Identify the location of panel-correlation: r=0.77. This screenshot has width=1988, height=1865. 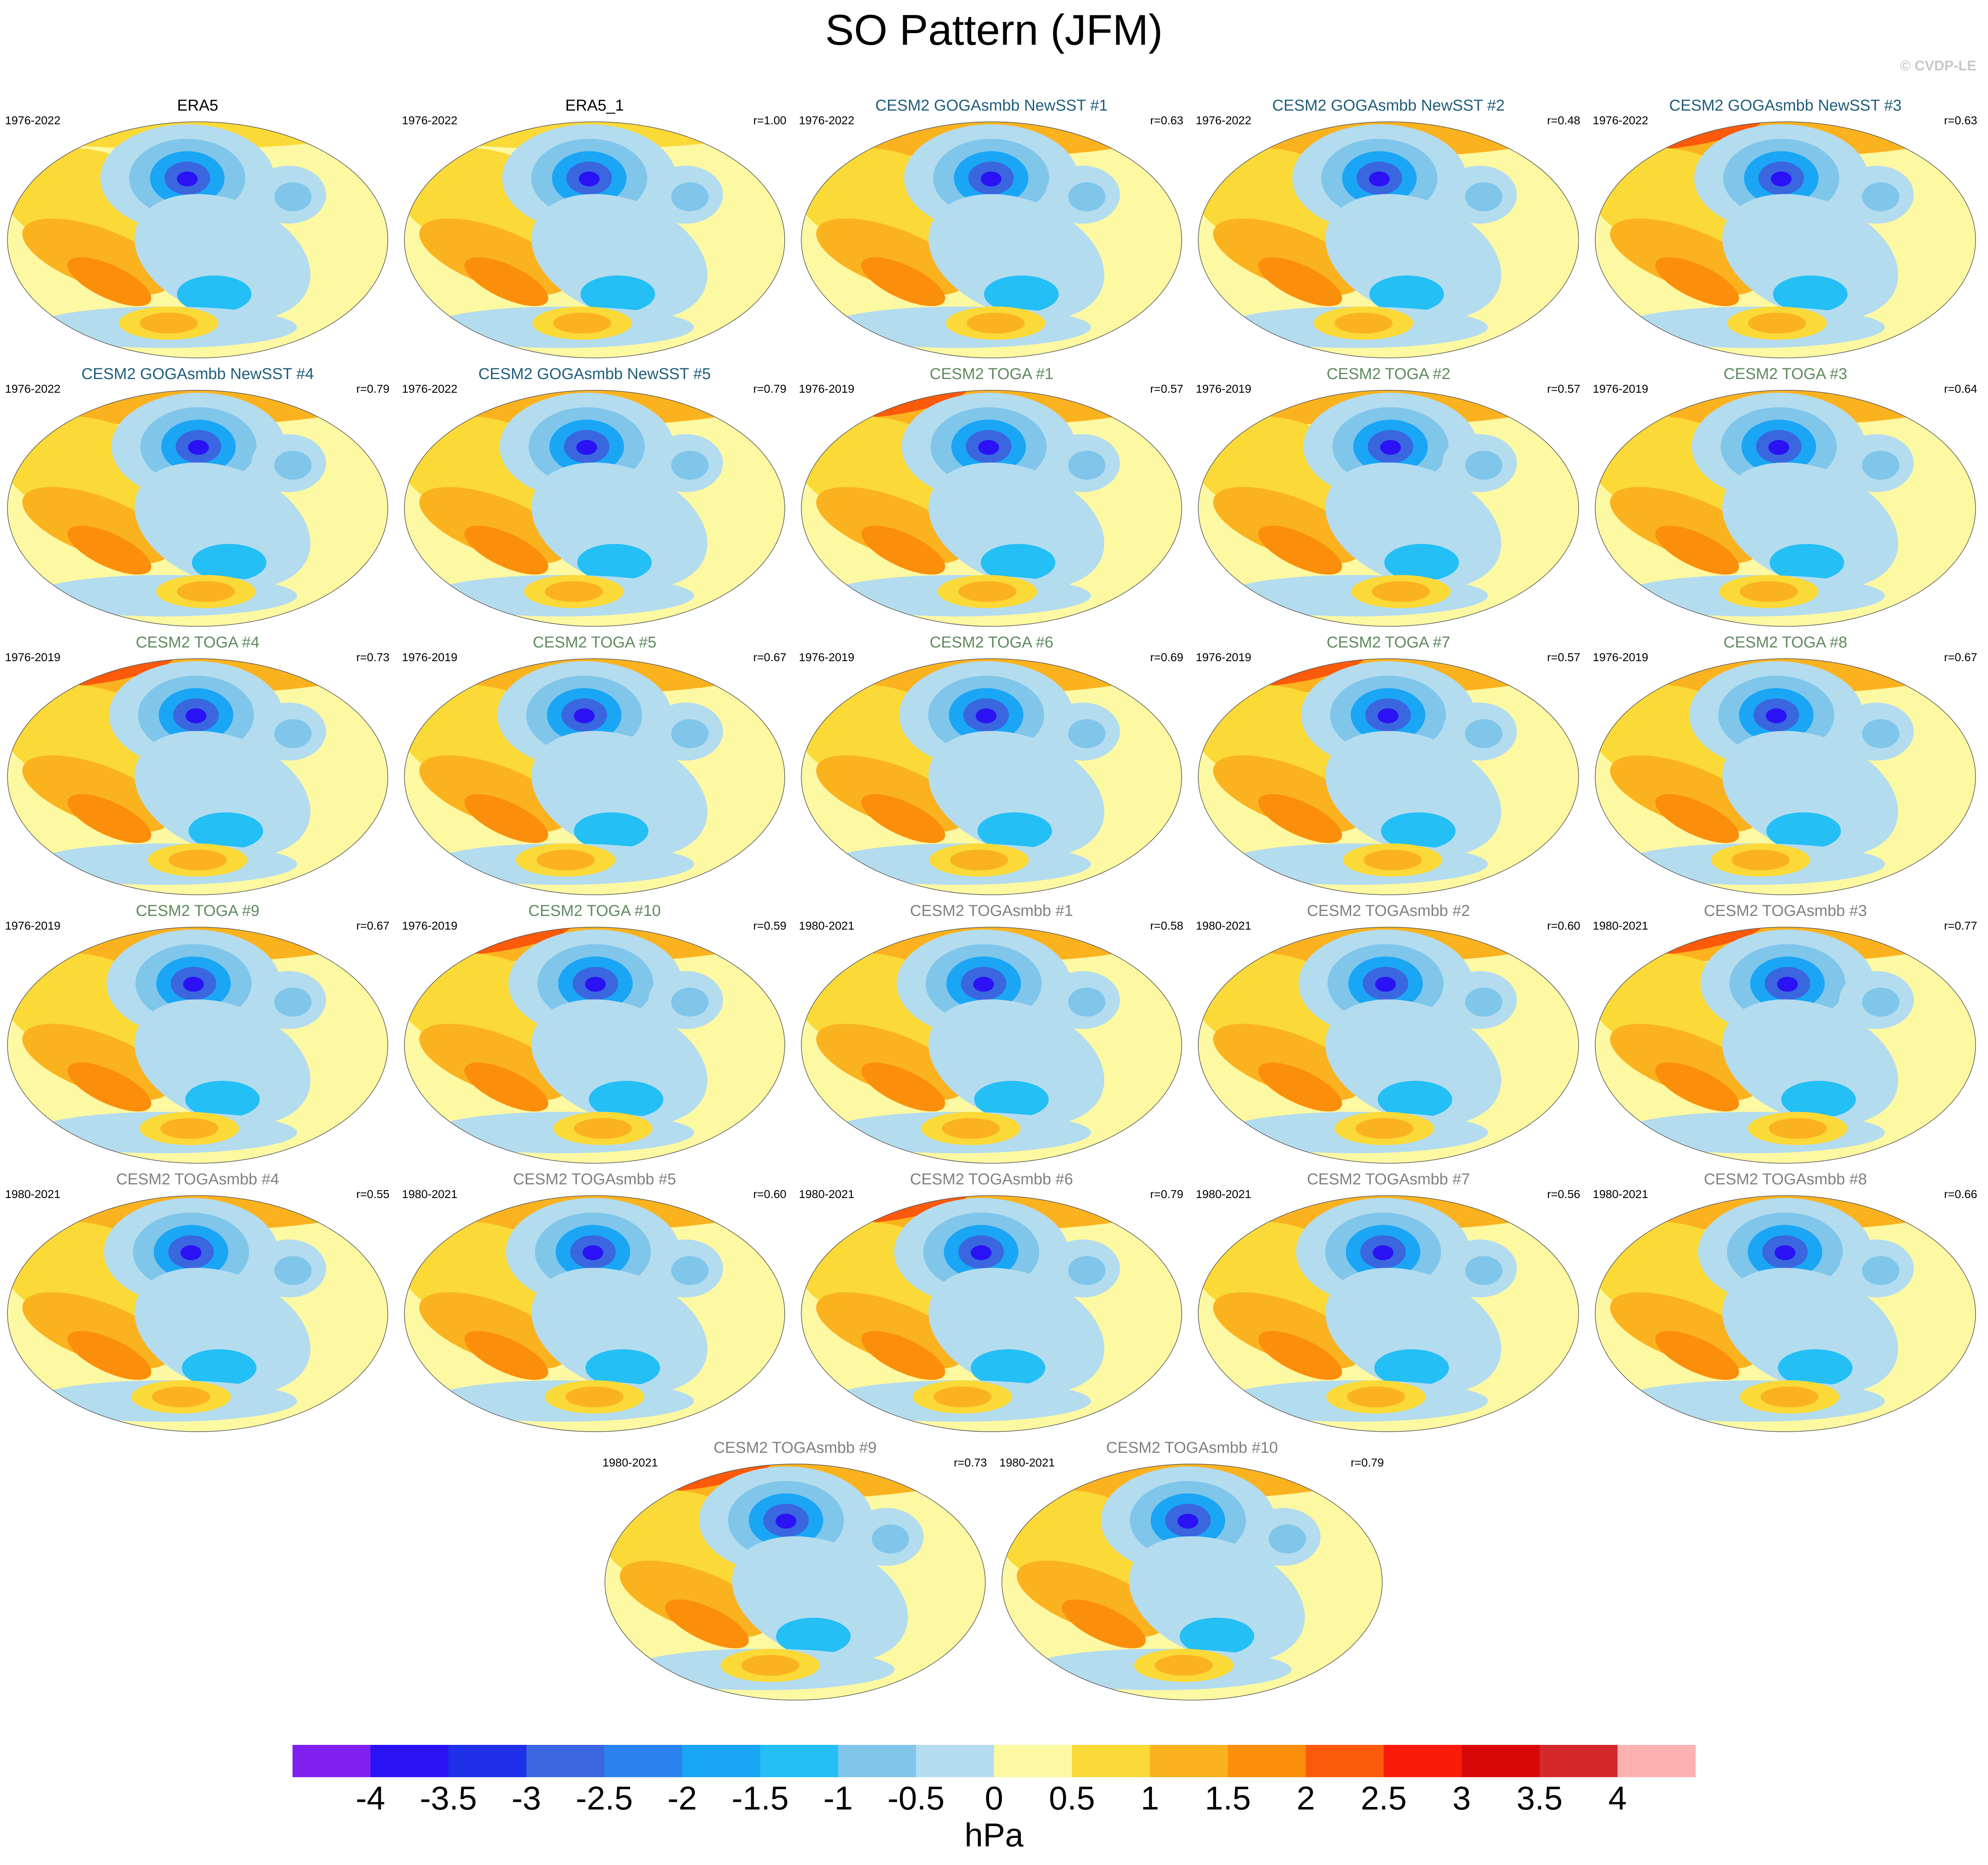
(1960, 925).